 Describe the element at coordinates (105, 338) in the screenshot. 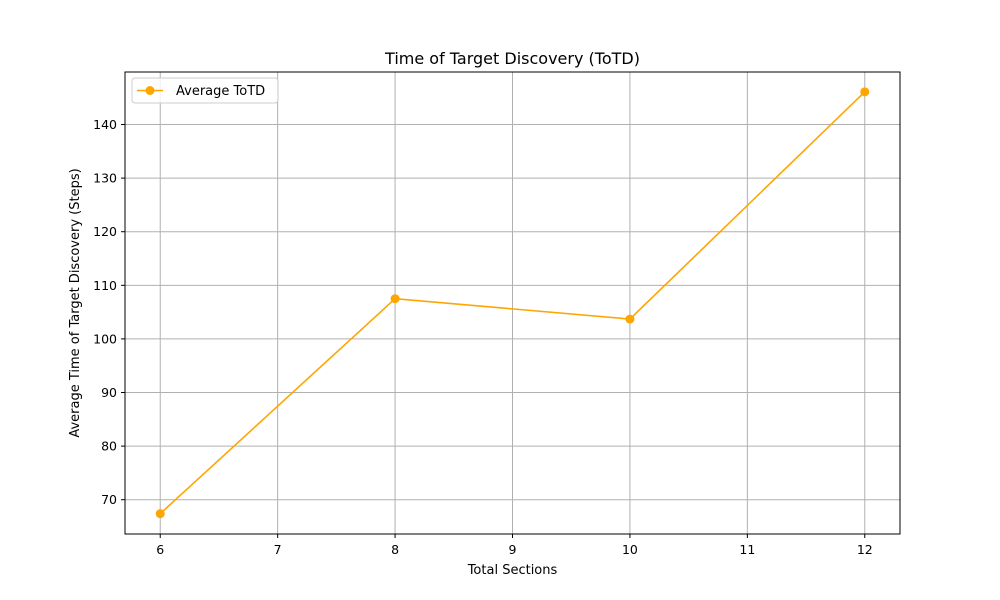

I see `y-tick-label: 100` at that location.